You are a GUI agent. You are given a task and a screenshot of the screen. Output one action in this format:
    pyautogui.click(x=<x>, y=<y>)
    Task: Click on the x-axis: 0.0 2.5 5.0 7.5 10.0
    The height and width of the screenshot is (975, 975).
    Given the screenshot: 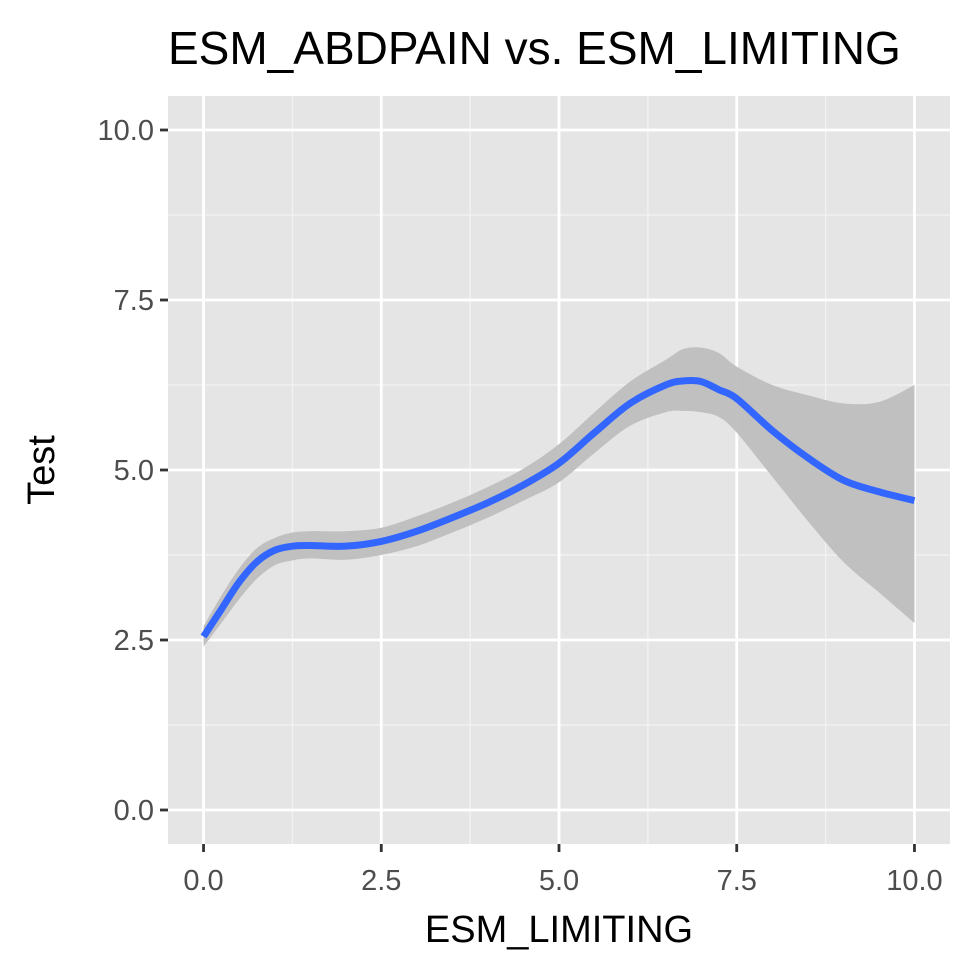 What is the action you would take?
    pyautogui.click(x=563, y=870)
    